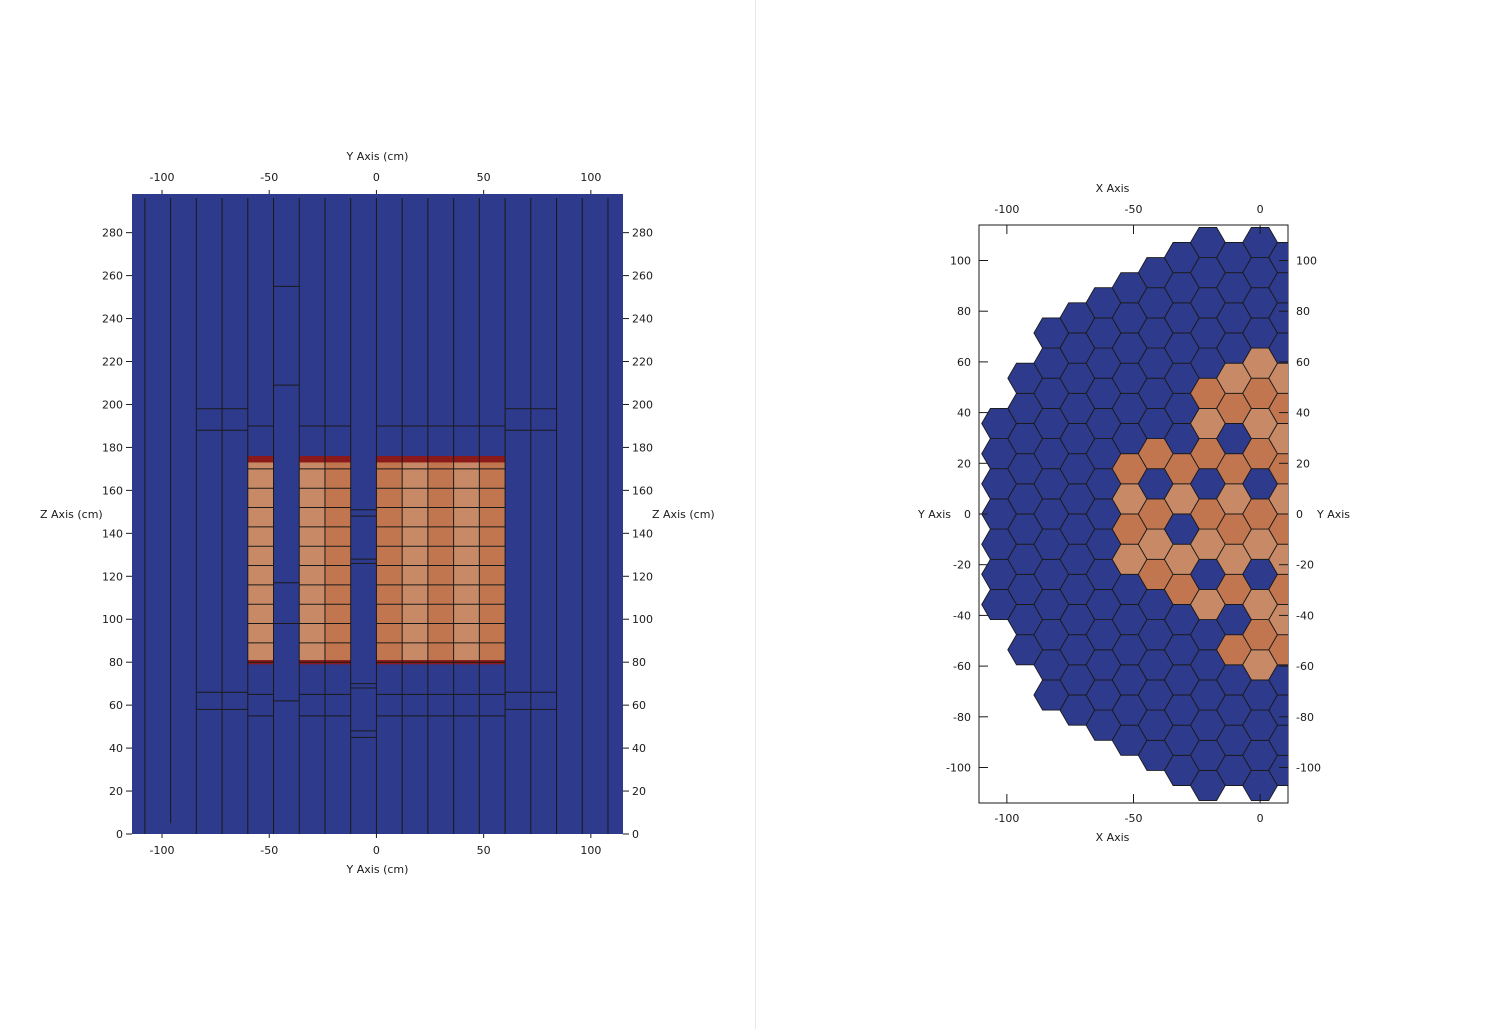 The image size is (1511, 1029). I want to click on right-tick-label: 280, so click(642, 233).